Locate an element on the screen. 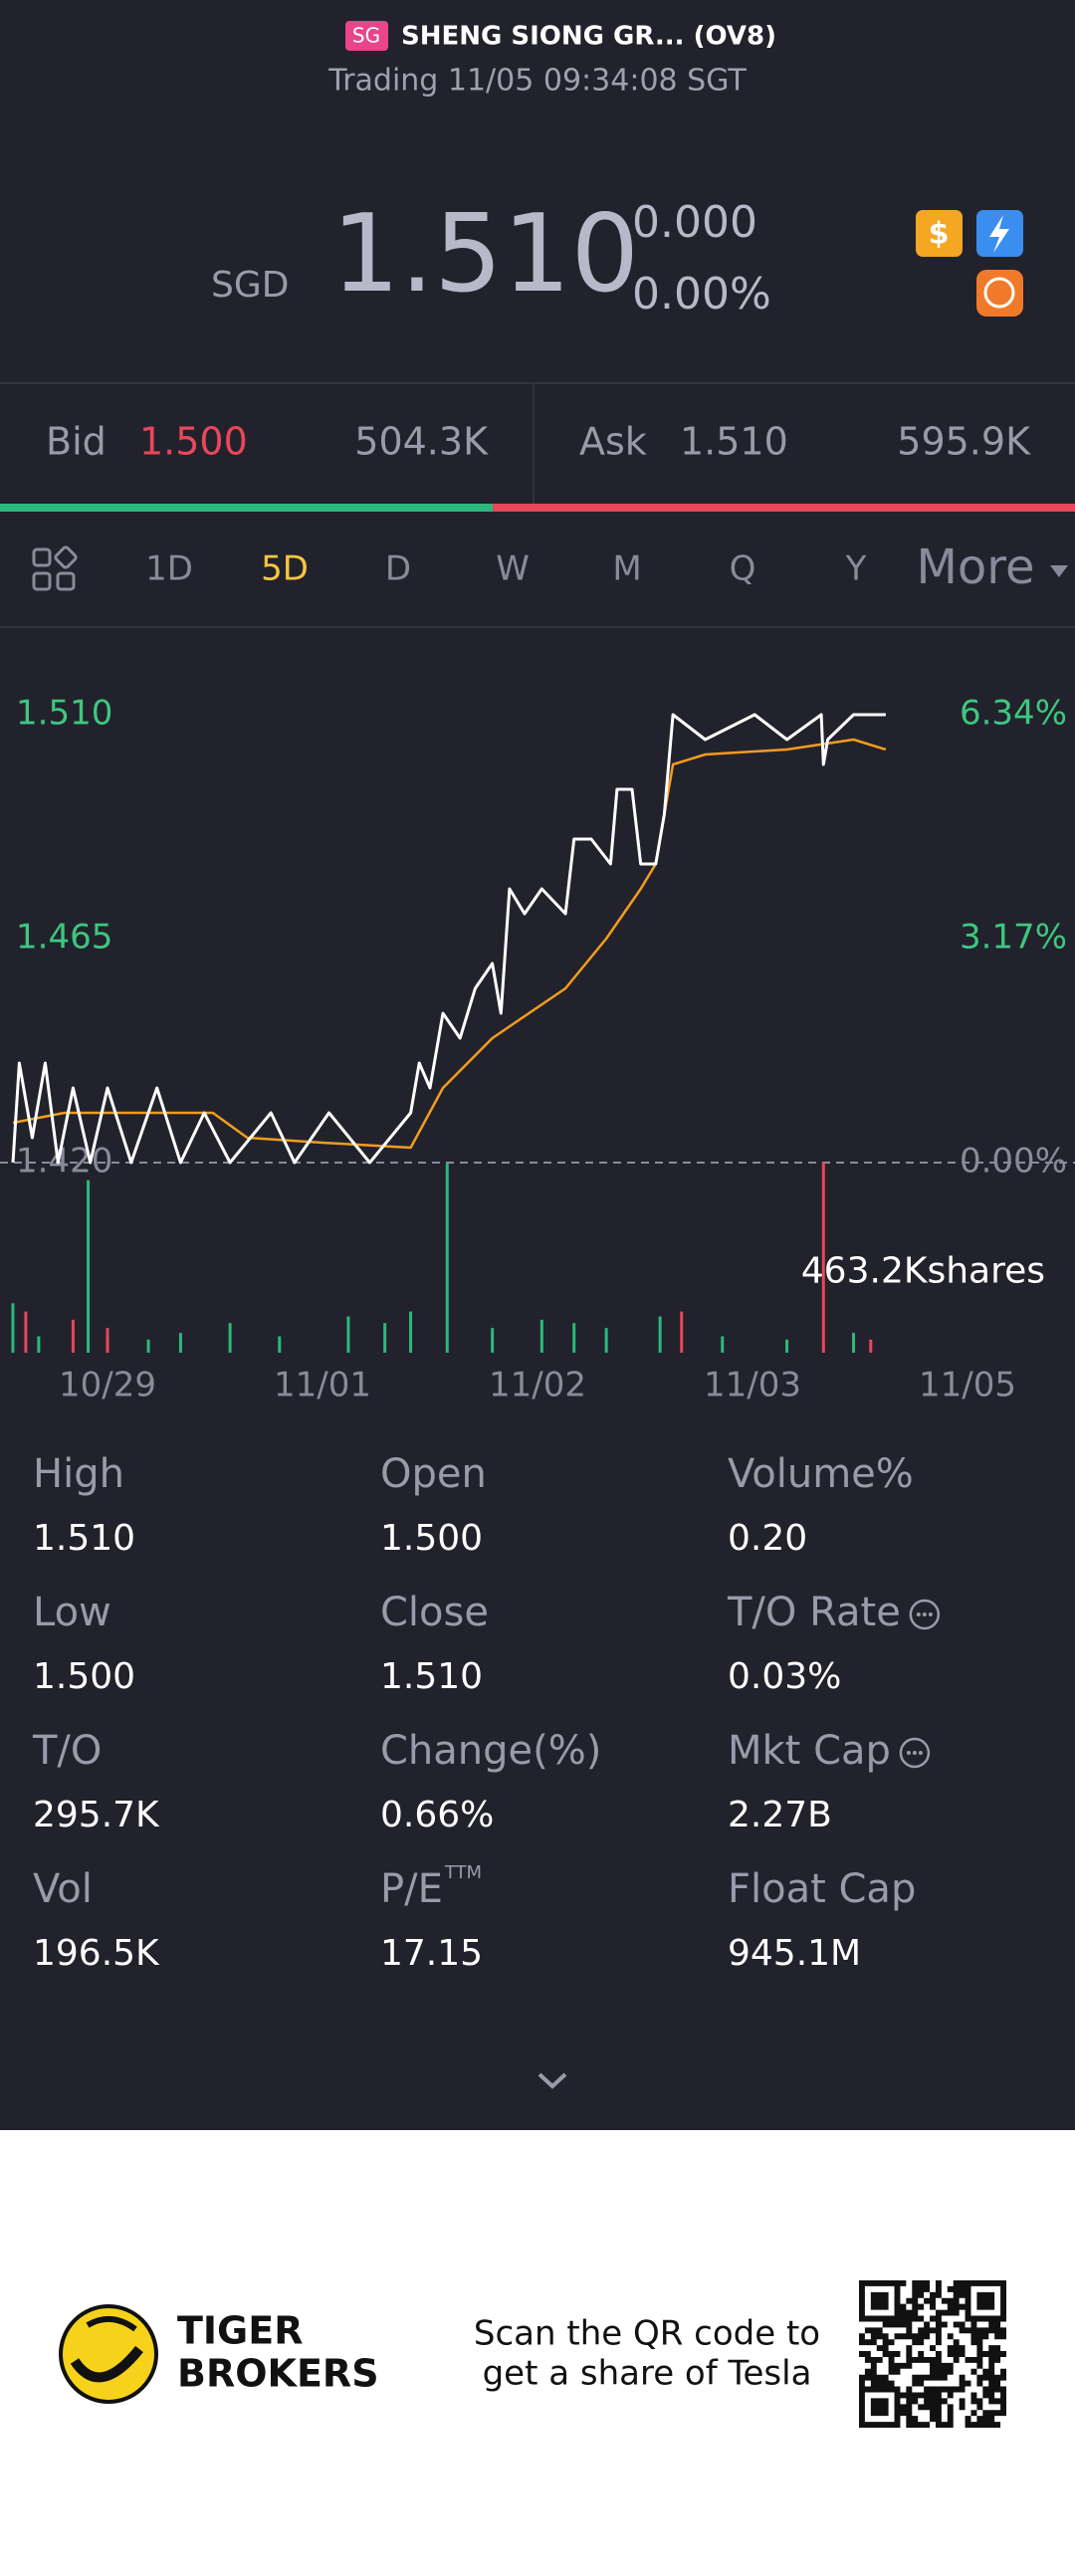 Image resolution: width=1075 pixels, height=2576 pixels. y-tick-label: 1.420 is located at coordinates (64, 1161).